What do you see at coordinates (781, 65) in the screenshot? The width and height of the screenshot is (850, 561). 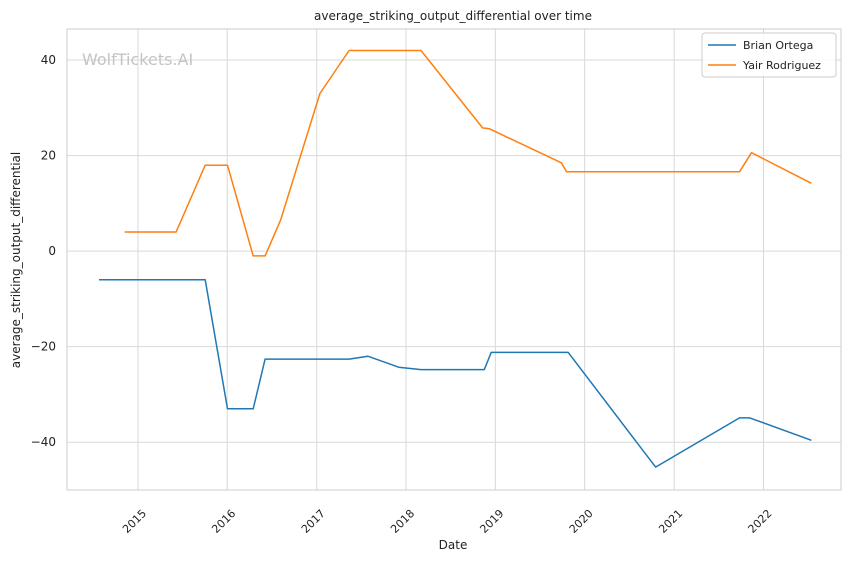 I see `legend-label: Yair Rodriguez` at bounding box center [781, 65].